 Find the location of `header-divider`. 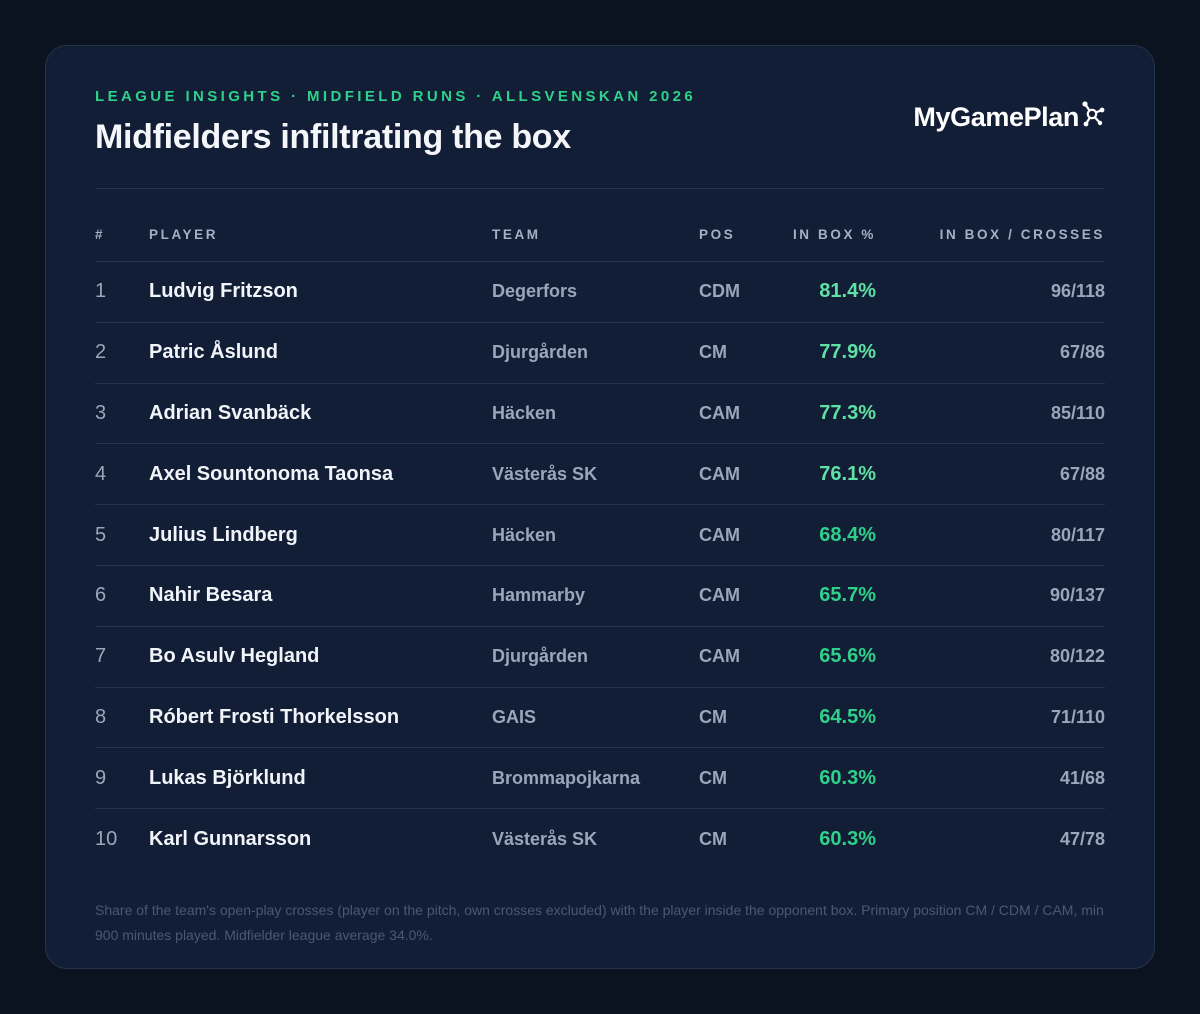

header-divider is located at coordinates (600, 188).